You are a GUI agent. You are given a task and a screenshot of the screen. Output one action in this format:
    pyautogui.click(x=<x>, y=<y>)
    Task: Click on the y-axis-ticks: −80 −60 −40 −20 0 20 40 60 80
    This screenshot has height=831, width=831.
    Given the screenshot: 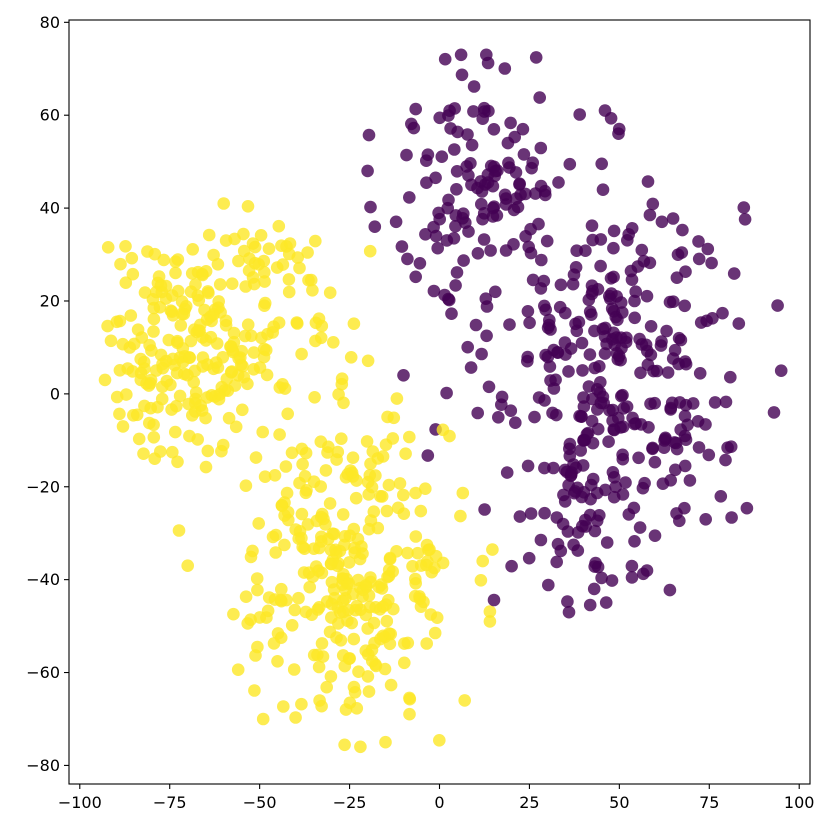 What is the action you would take?
    pyautogui.click(x=47, y=394)
    